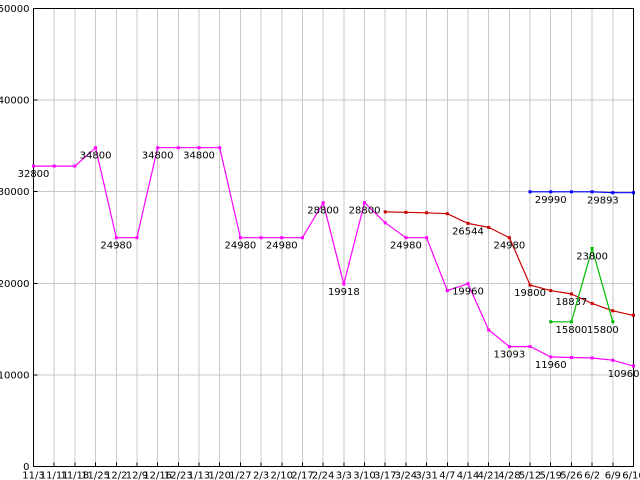 The height and width of the screenshot is (480, 640). What do you see at coordinates (15, 192) in the screenshot?
I see `y-tick-label: 30000` at bounding box center [15, 192].